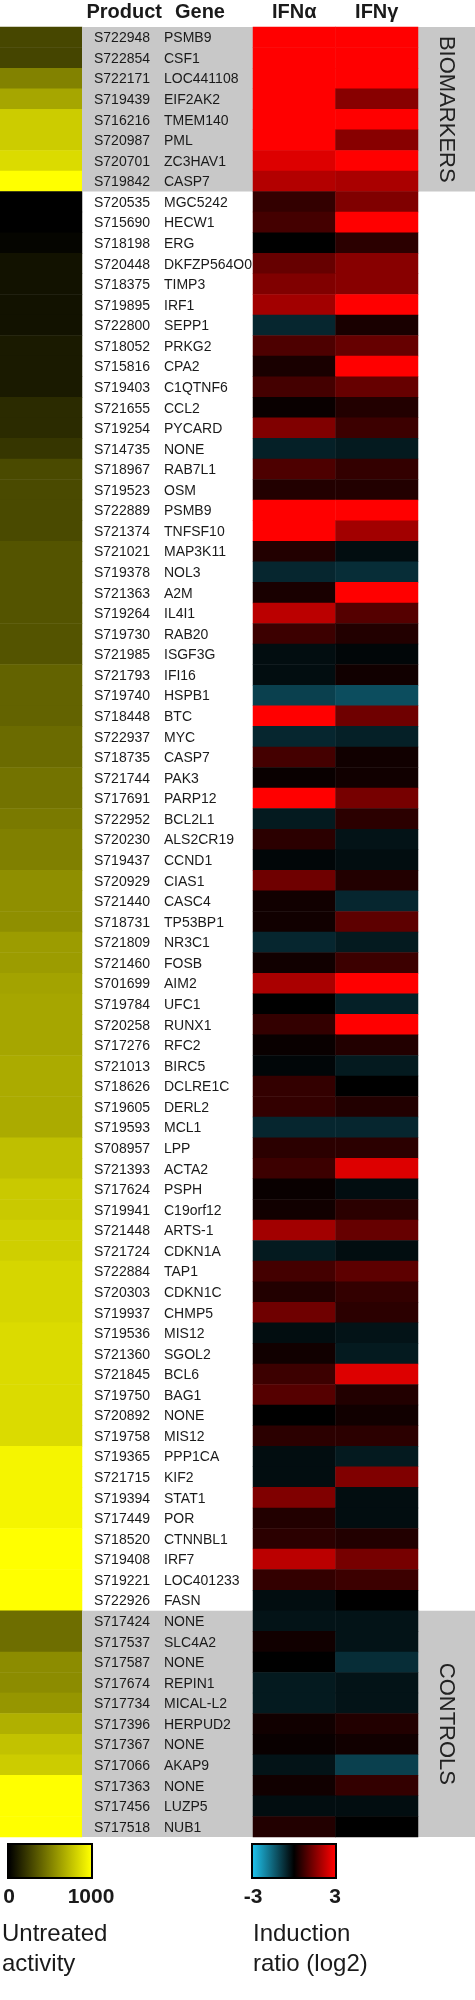 This screenshot has width=475, height=2000. I want to click on y2-tick-label: PRKG2, so click(188, 345).